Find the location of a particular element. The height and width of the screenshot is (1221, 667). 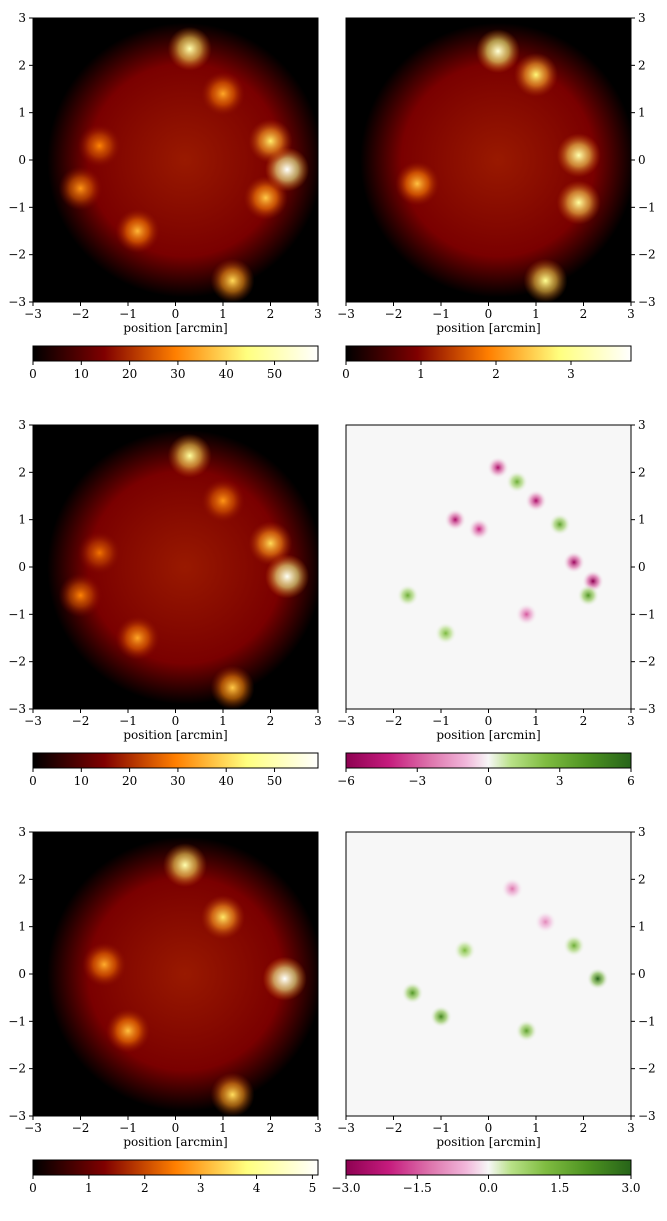

image-p1 is located at coordinates (175, 160).